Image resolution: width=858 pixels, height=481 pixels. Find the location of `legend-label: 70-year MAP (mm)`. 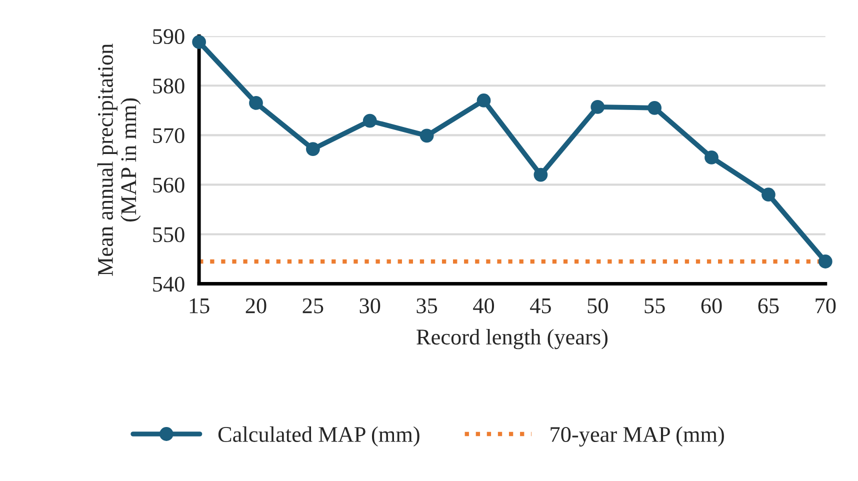

legend-label: 70-year MAP (mm) is located at coordinates (637, 436).